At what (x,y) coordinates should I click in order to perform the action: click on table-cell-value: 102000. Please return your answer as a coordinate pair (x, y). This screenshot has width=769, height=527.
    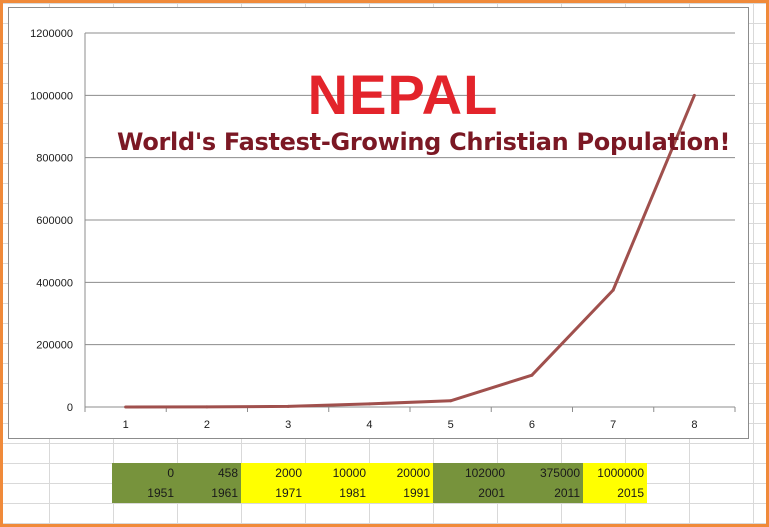
    Looking at the image, I should click on (470, 473).